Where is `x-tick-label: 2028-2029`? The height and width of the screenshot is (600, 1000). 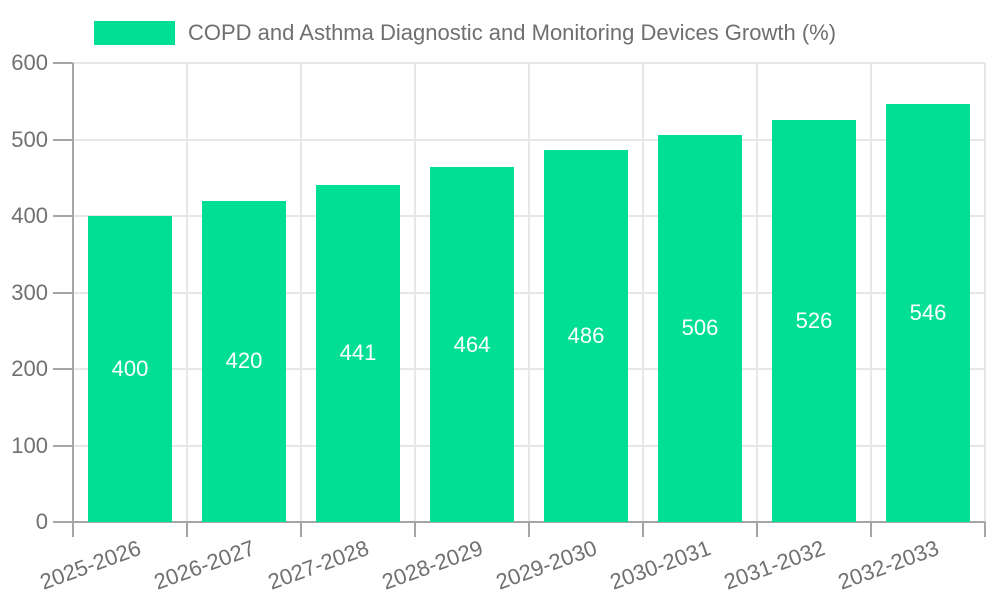
x-tick-label: 2028-2029 is located at coordinates (432, 565).